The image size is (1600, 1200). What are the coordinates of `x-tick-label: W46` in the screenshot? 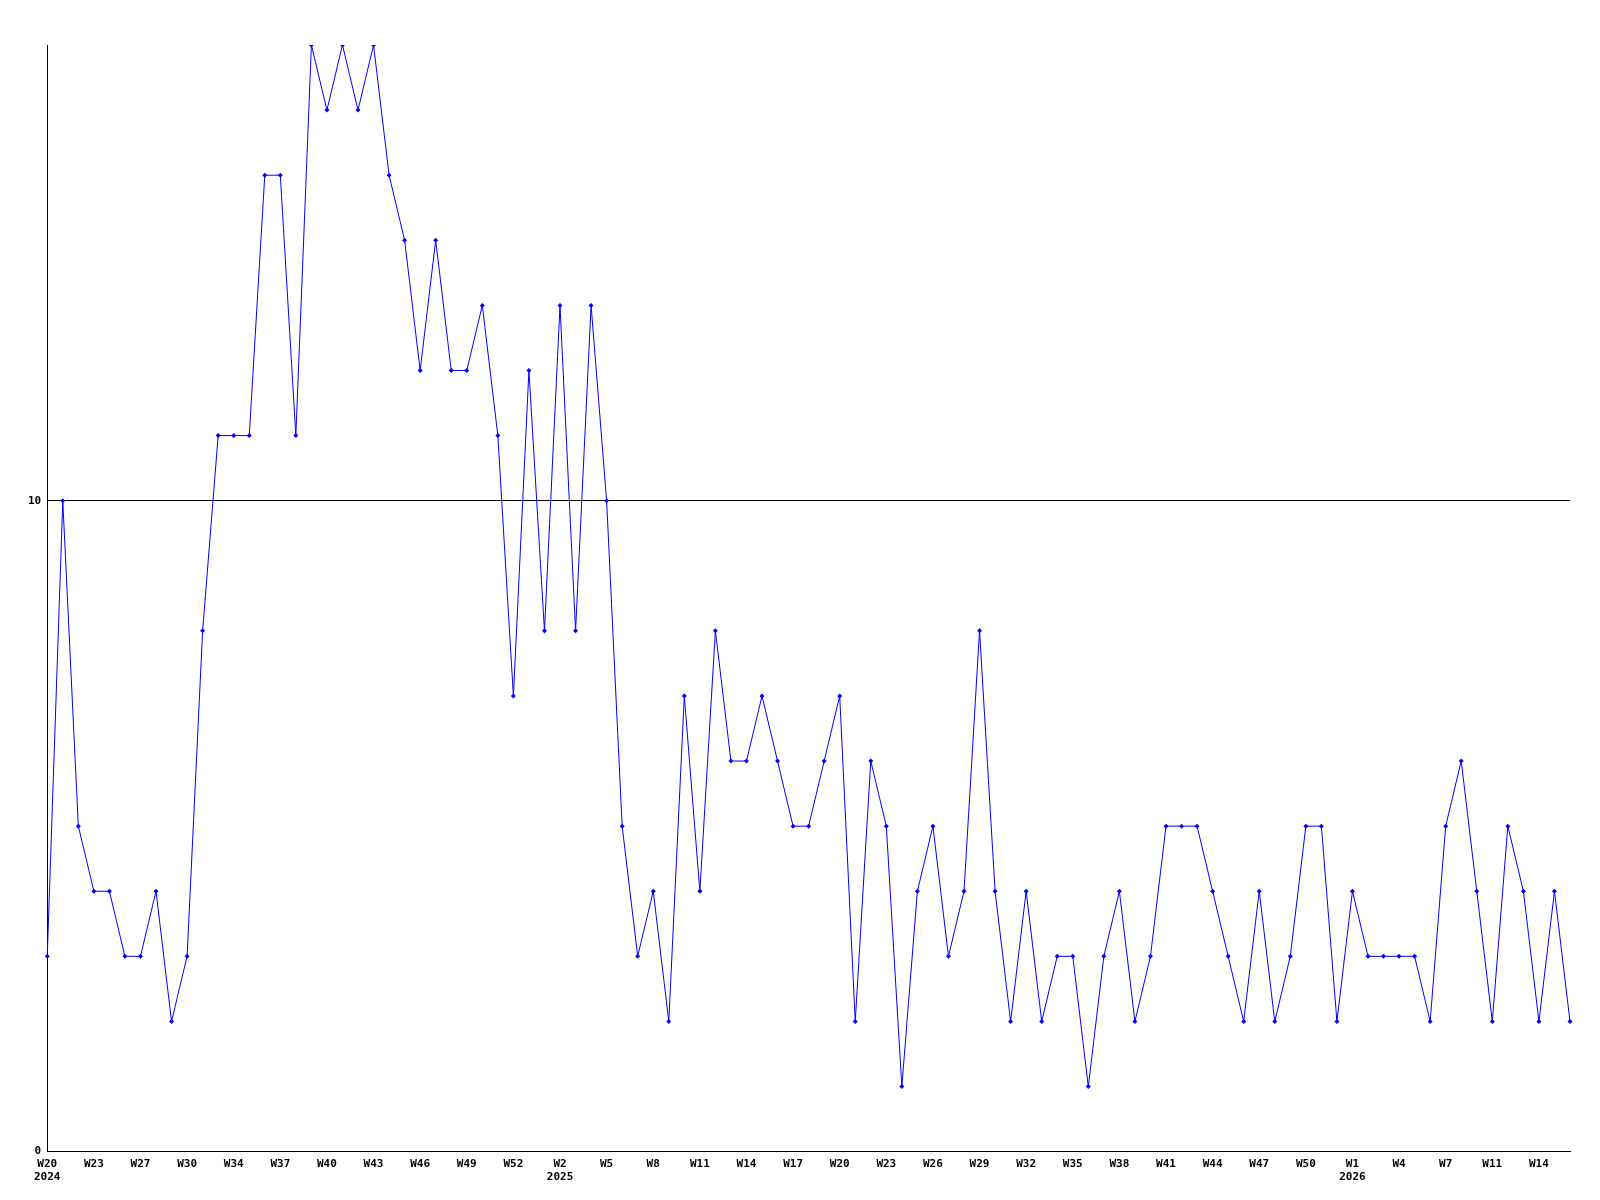 It's located at (420, 1164).